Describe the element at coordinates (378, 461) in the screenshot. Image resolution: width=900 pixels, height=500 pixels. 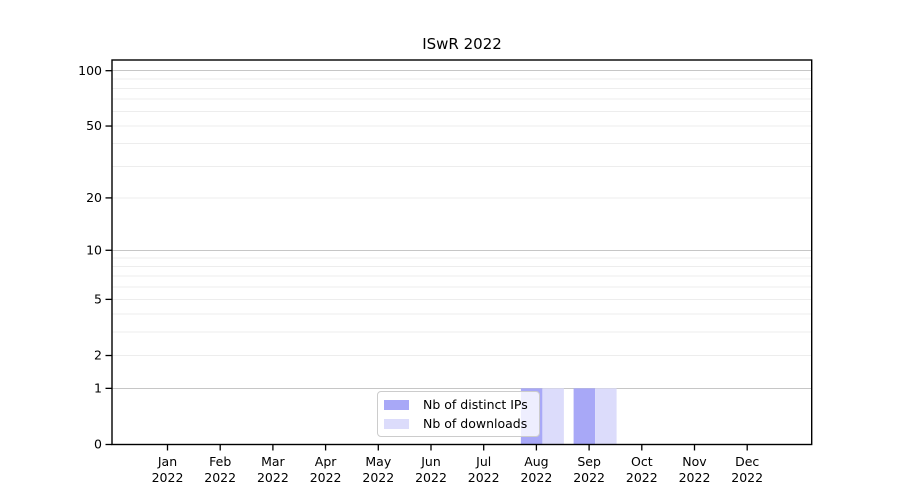
I see `x-tick-label-month: May` at that location.